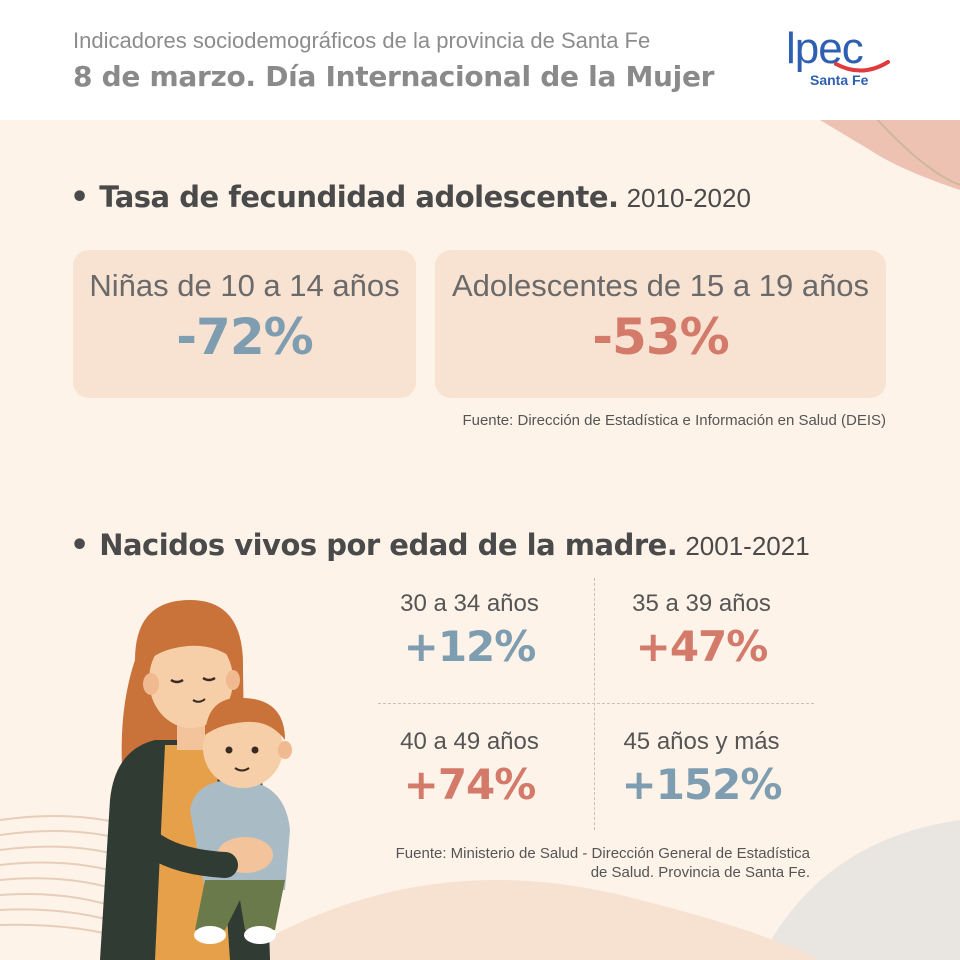  What do you see at coordinates (702, 784) in the screenshot?
I see `stat-value: +152%` at bounding box center [702, 784].